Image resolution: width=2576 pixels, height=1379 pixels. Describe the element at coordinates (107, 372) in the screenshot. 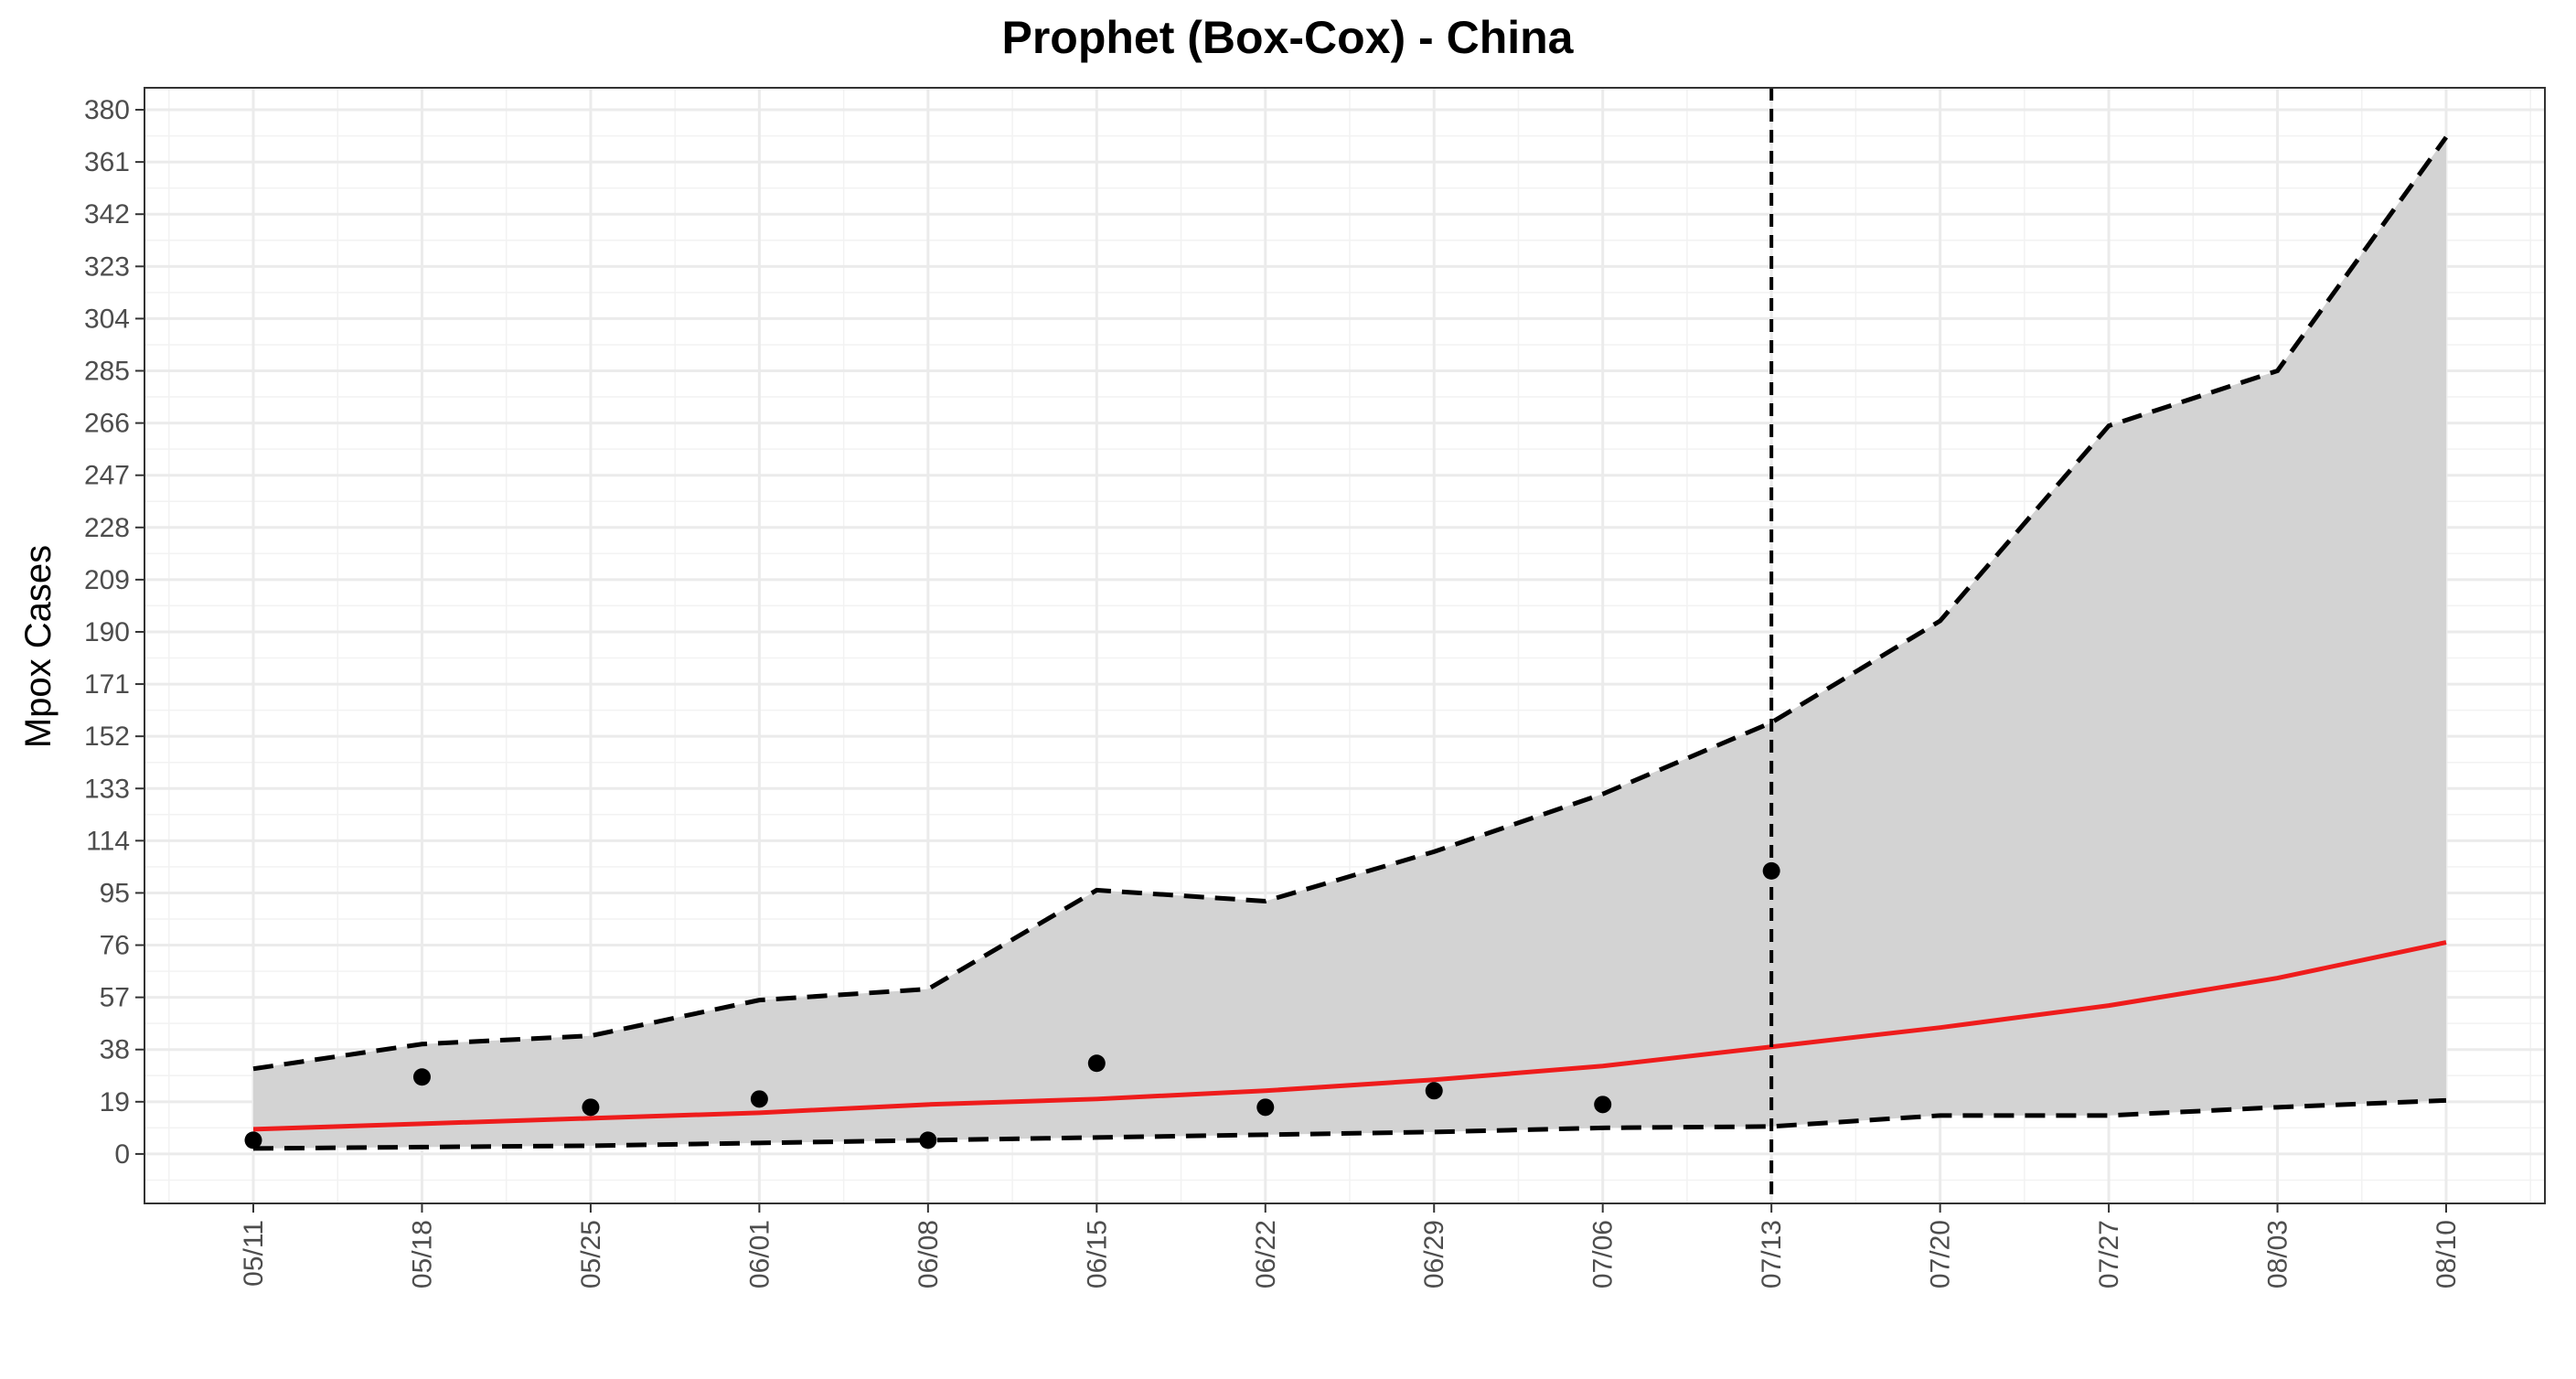

I see `y-tick-label: 285` at that location.